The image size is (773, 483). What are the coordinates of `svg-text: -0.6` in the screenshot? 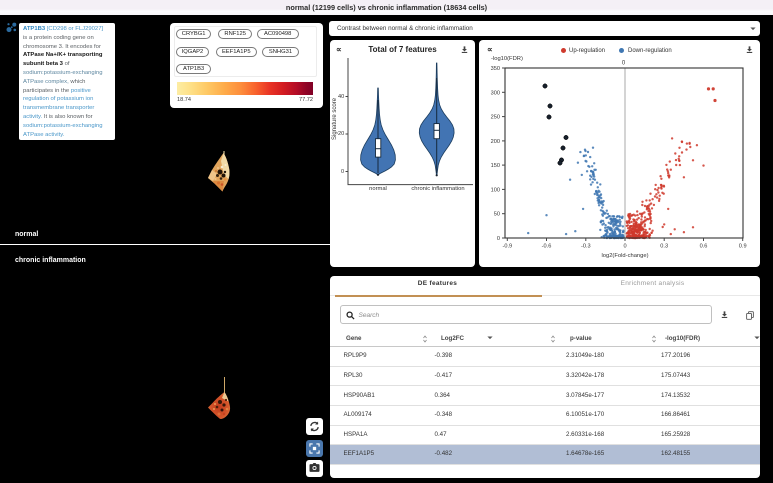 It's located at (547, 247).